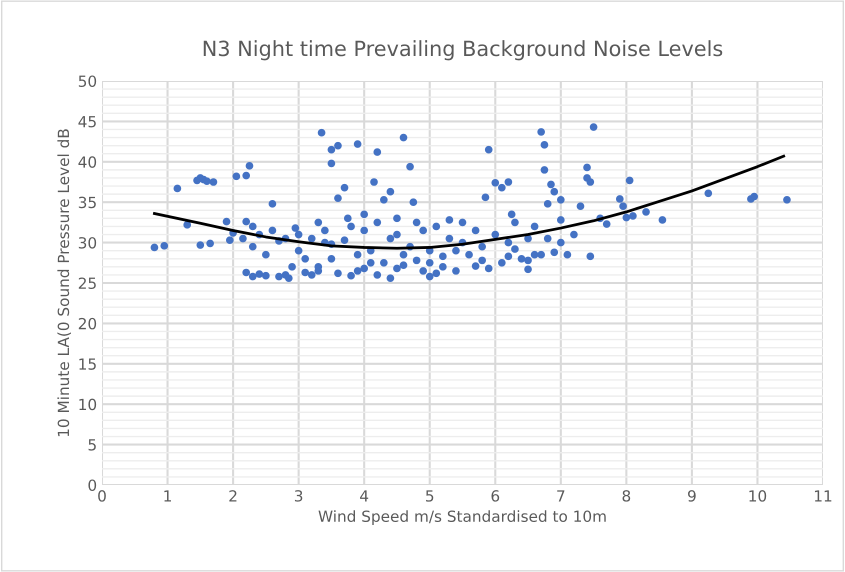  I want to click on y-tick-label: 10, so click(87, 404).